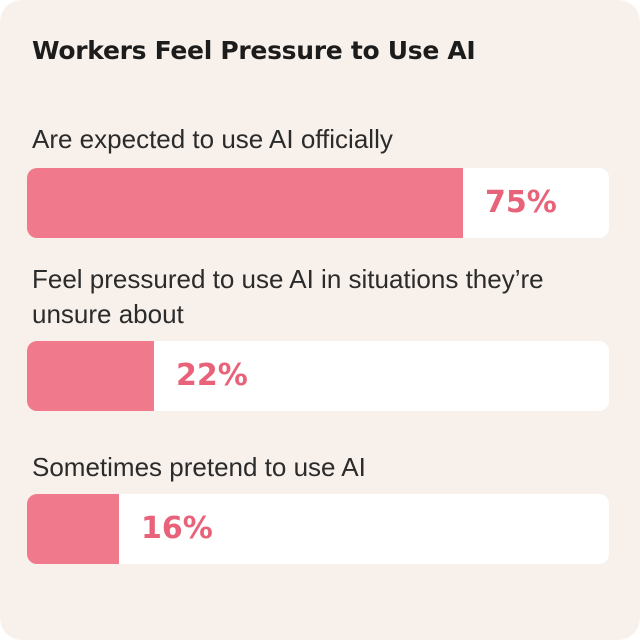  What do you see at coordinates (318, 376) in the screenshot?
I see `bar-track-pressured-unsure: 22%` at bounding box center [318, 376].